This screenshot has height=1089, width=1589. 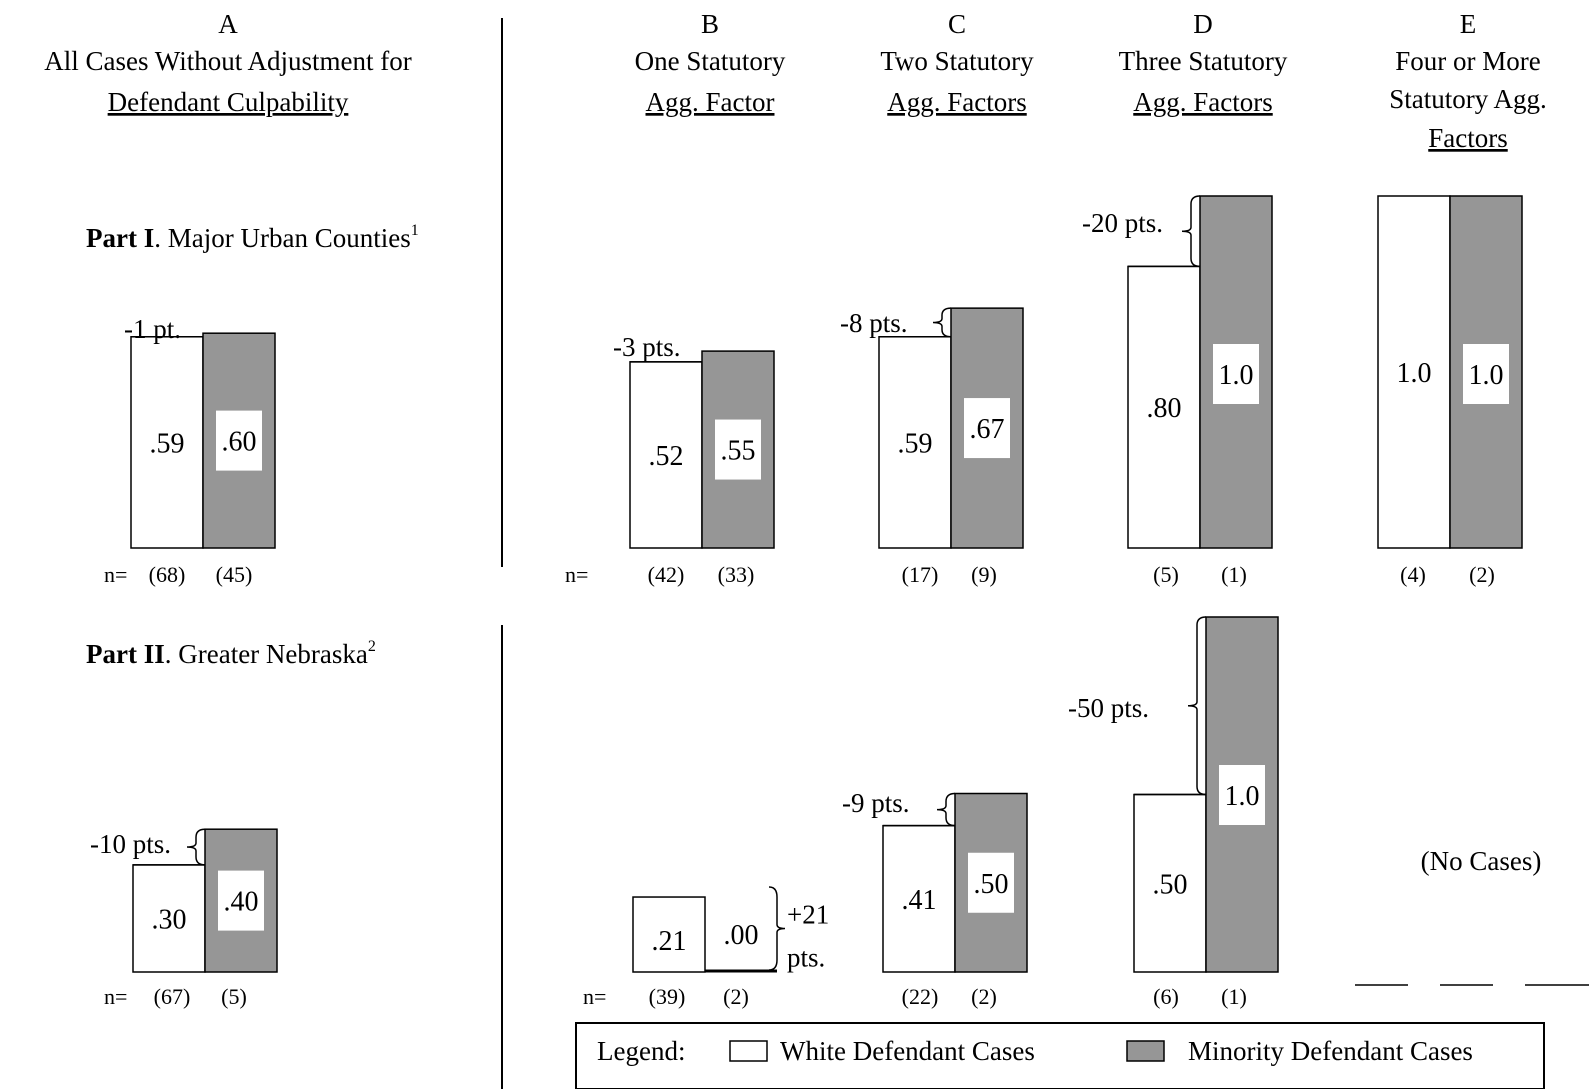 I want to click on value-label-white-p2-a: .30, so click(x=169, y=919).